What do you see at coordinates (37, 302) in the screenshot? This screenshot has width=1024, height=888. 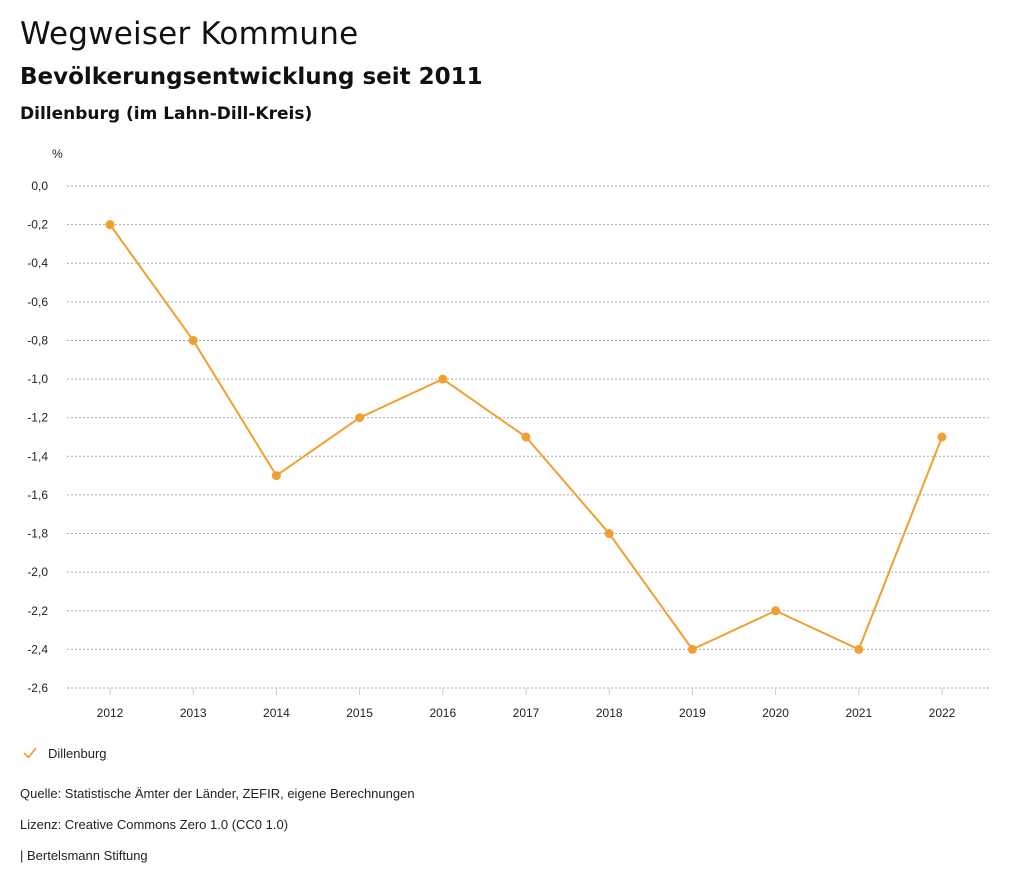 I see `y-tick-label: -0,6` at bounding box center [37, 302].